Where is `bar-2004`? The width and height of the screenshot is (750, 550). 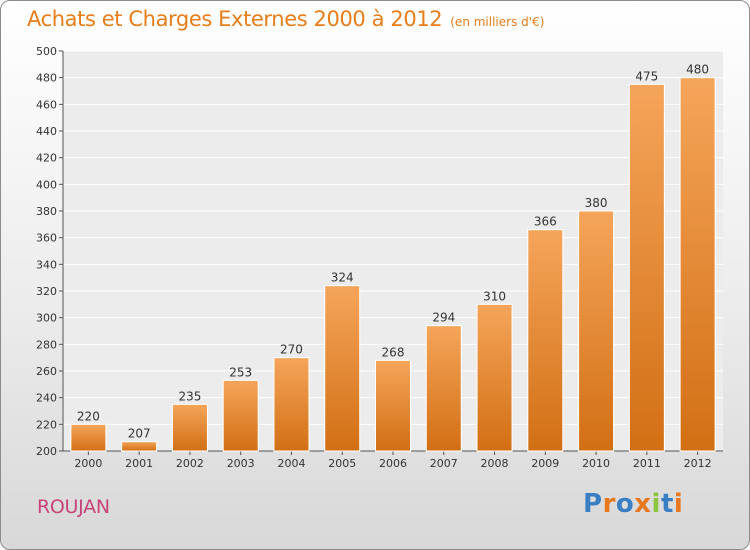 bar-2004 is located at coordinates (291, 404).